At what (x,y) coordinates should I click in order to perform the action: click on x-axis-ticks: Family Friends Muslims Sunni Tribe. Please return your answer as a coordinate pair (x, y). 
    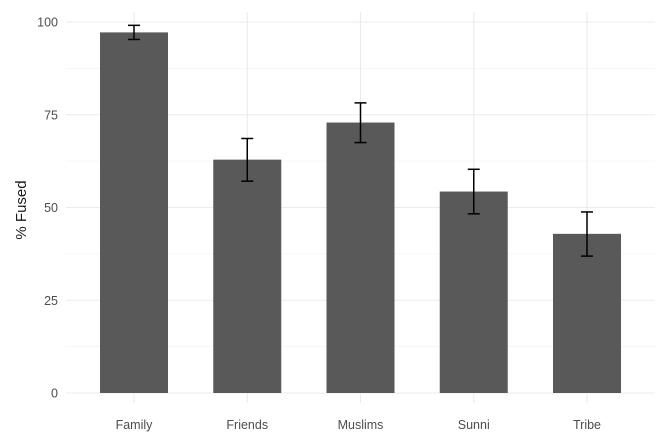
    Looking at the image, I should click on (358, 425).